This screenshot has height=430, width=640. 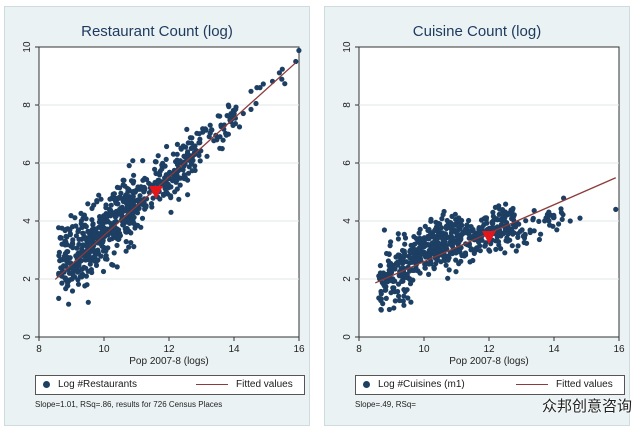 What do you see at coordinates (156, 192) in the screenshot?
I see `highlight-marker` at bounding box center [156, 192].